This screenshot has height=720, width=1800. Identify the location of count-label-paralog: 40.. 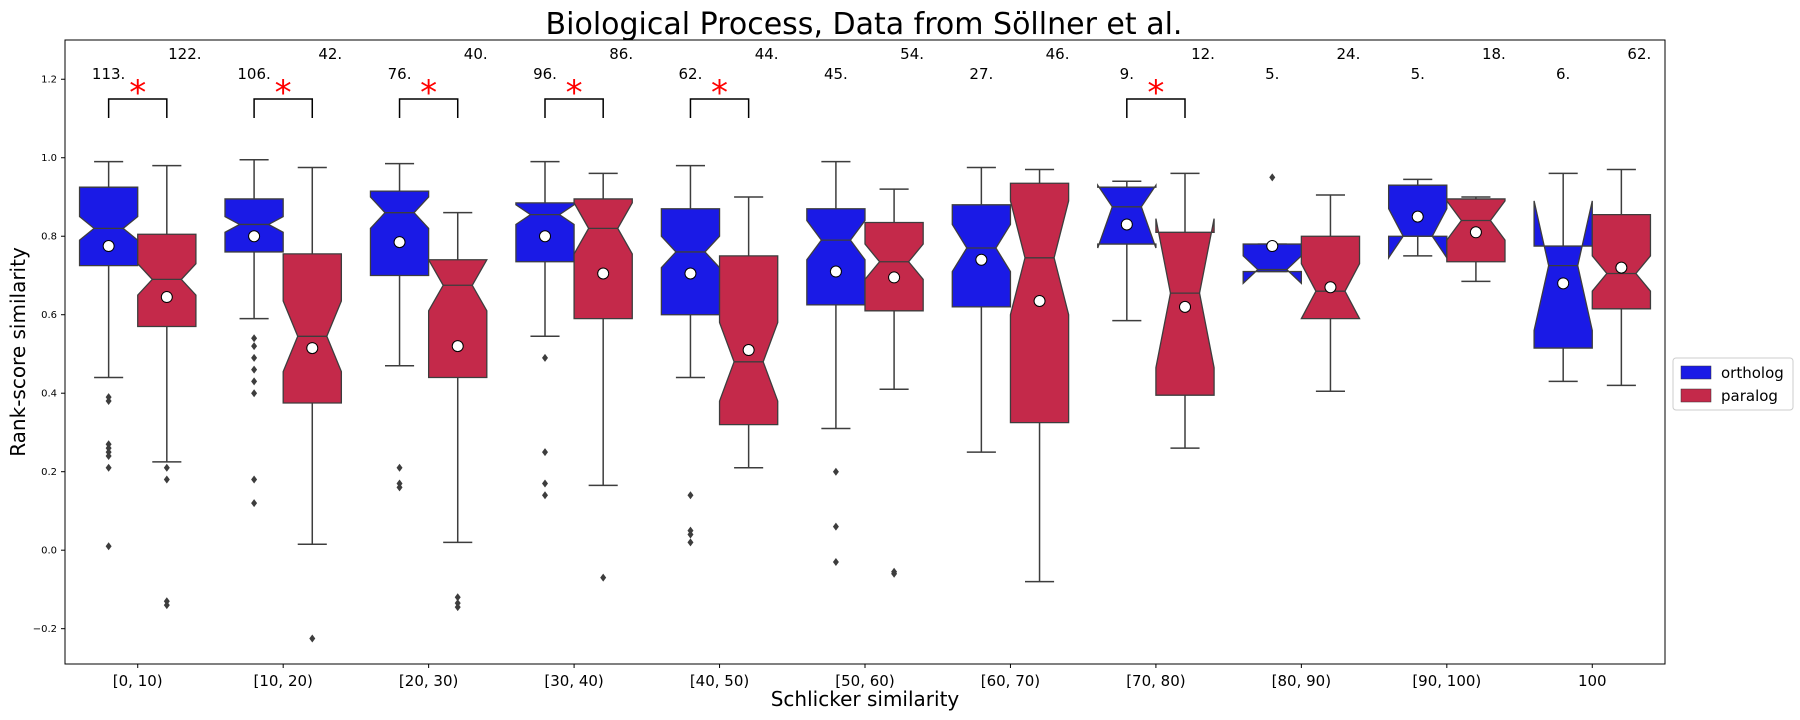
(476, 54).